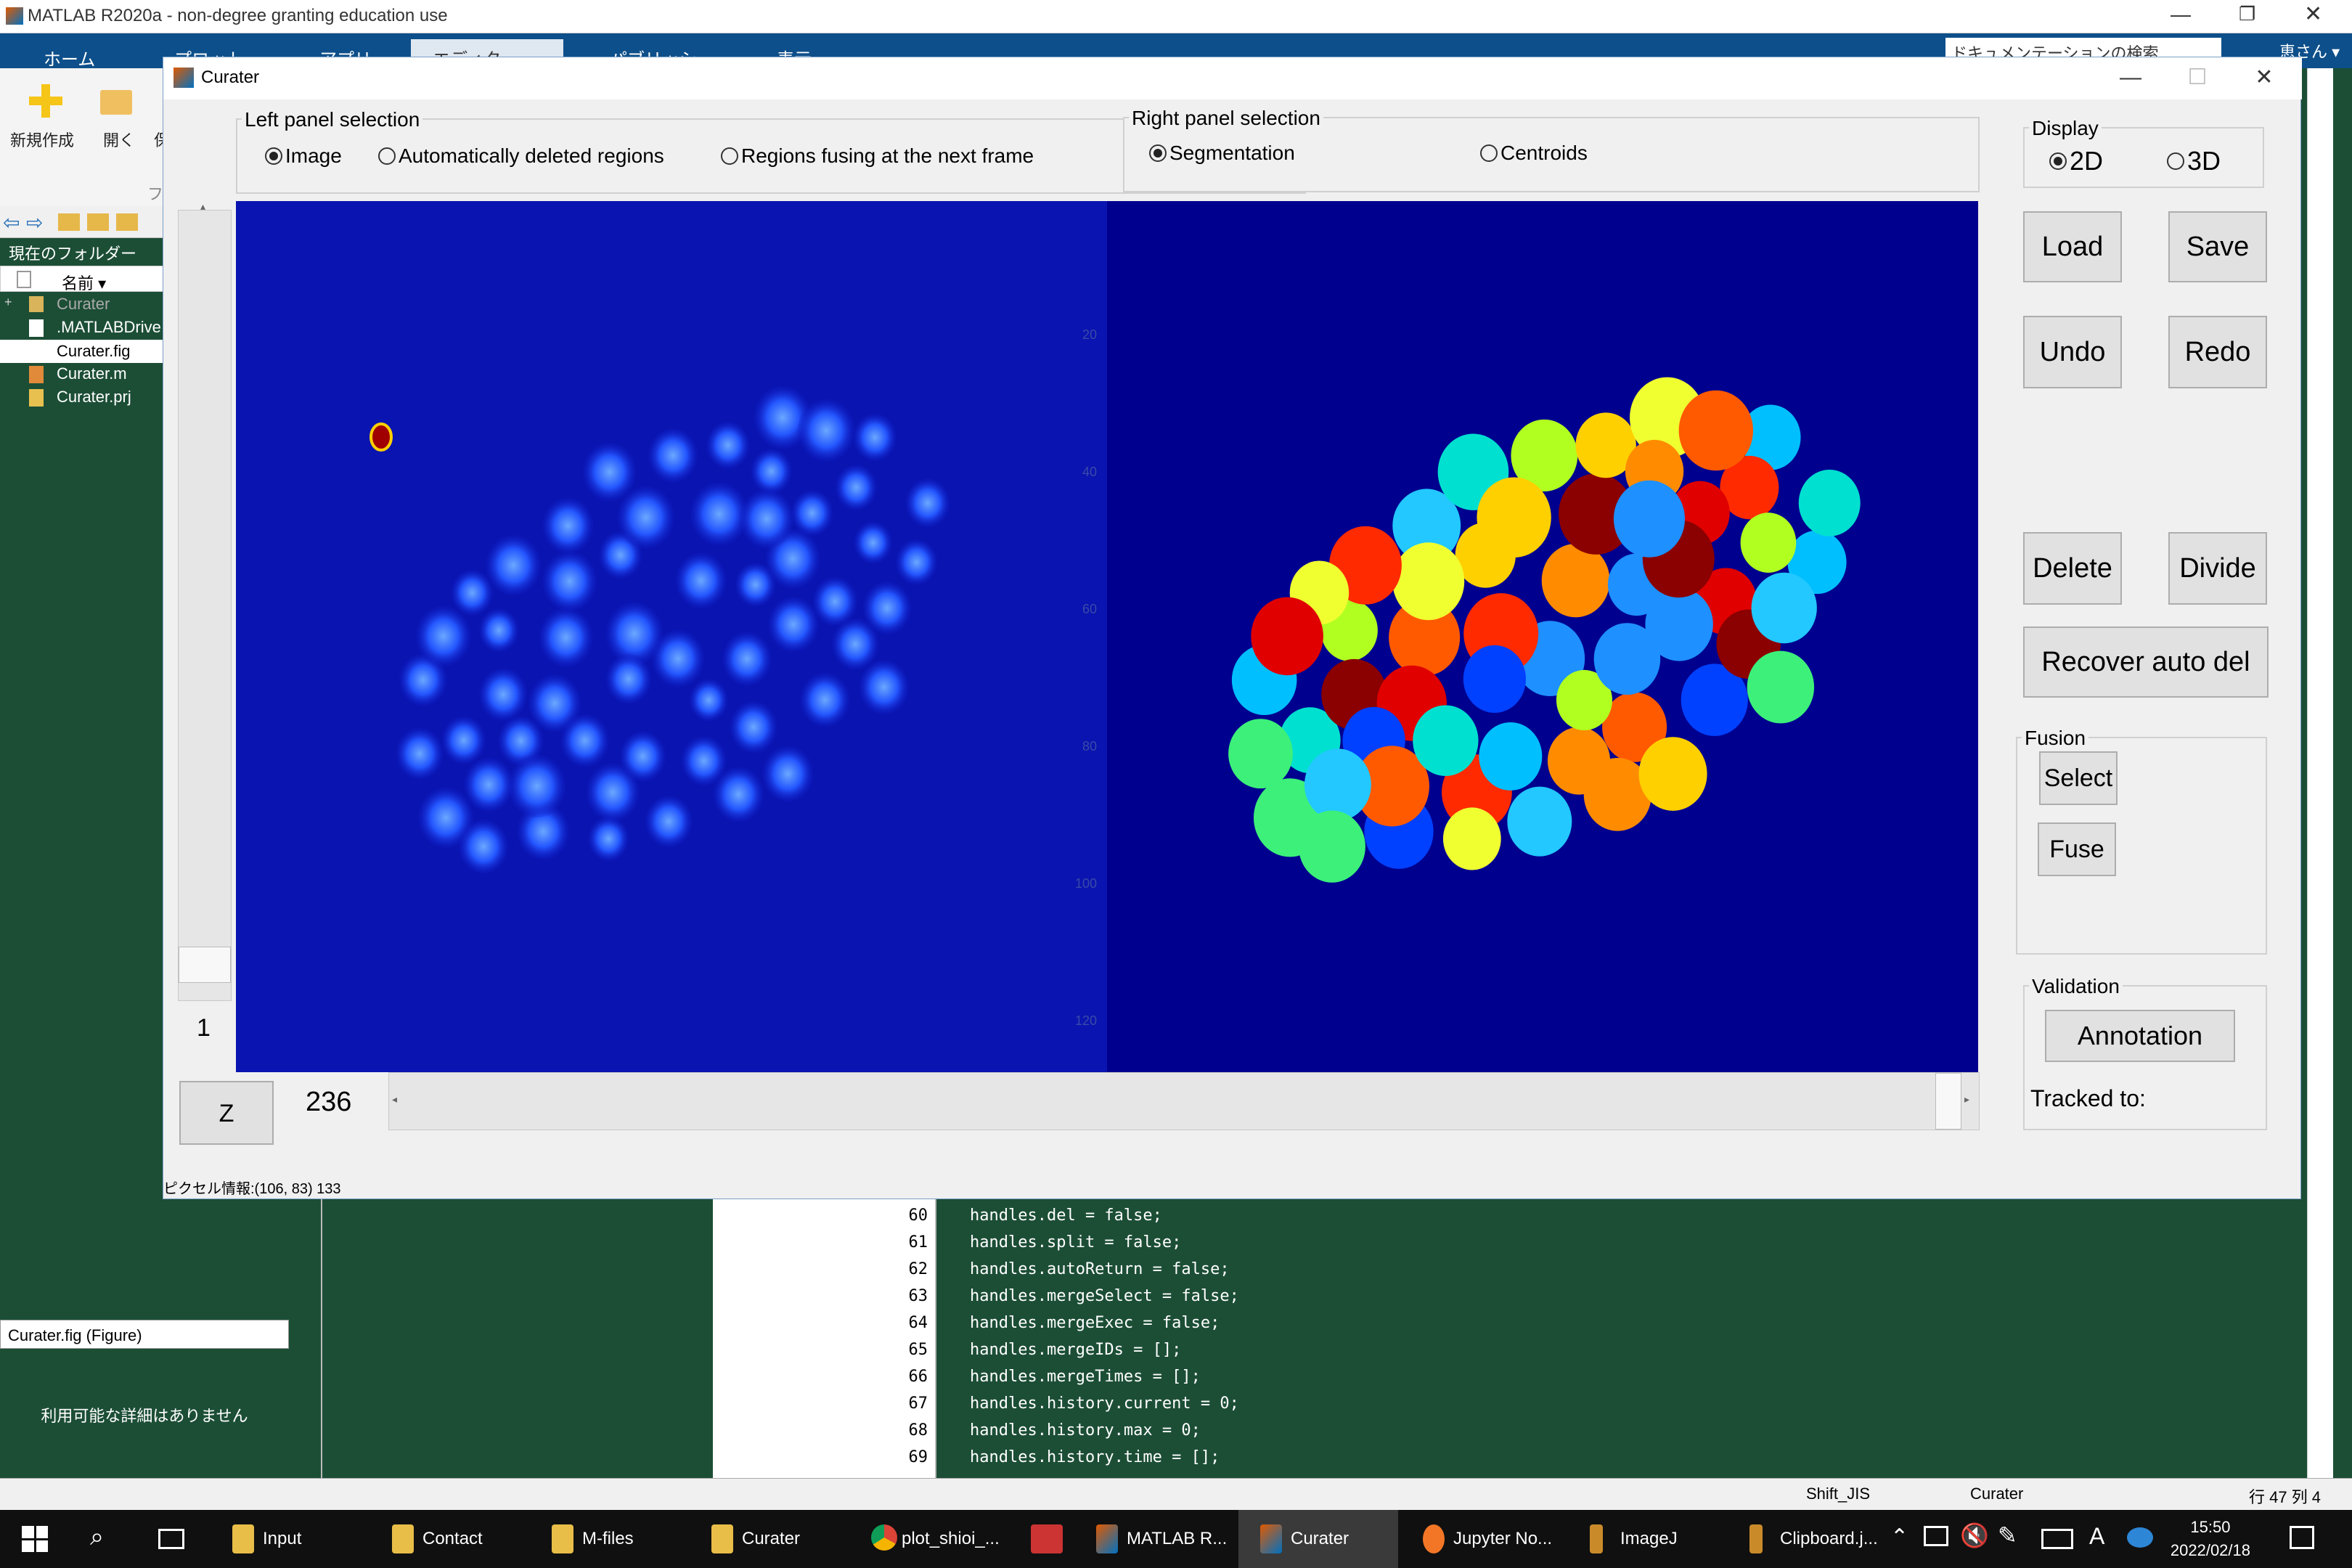  I want to click on notification-icon, so click(2302, 1538).